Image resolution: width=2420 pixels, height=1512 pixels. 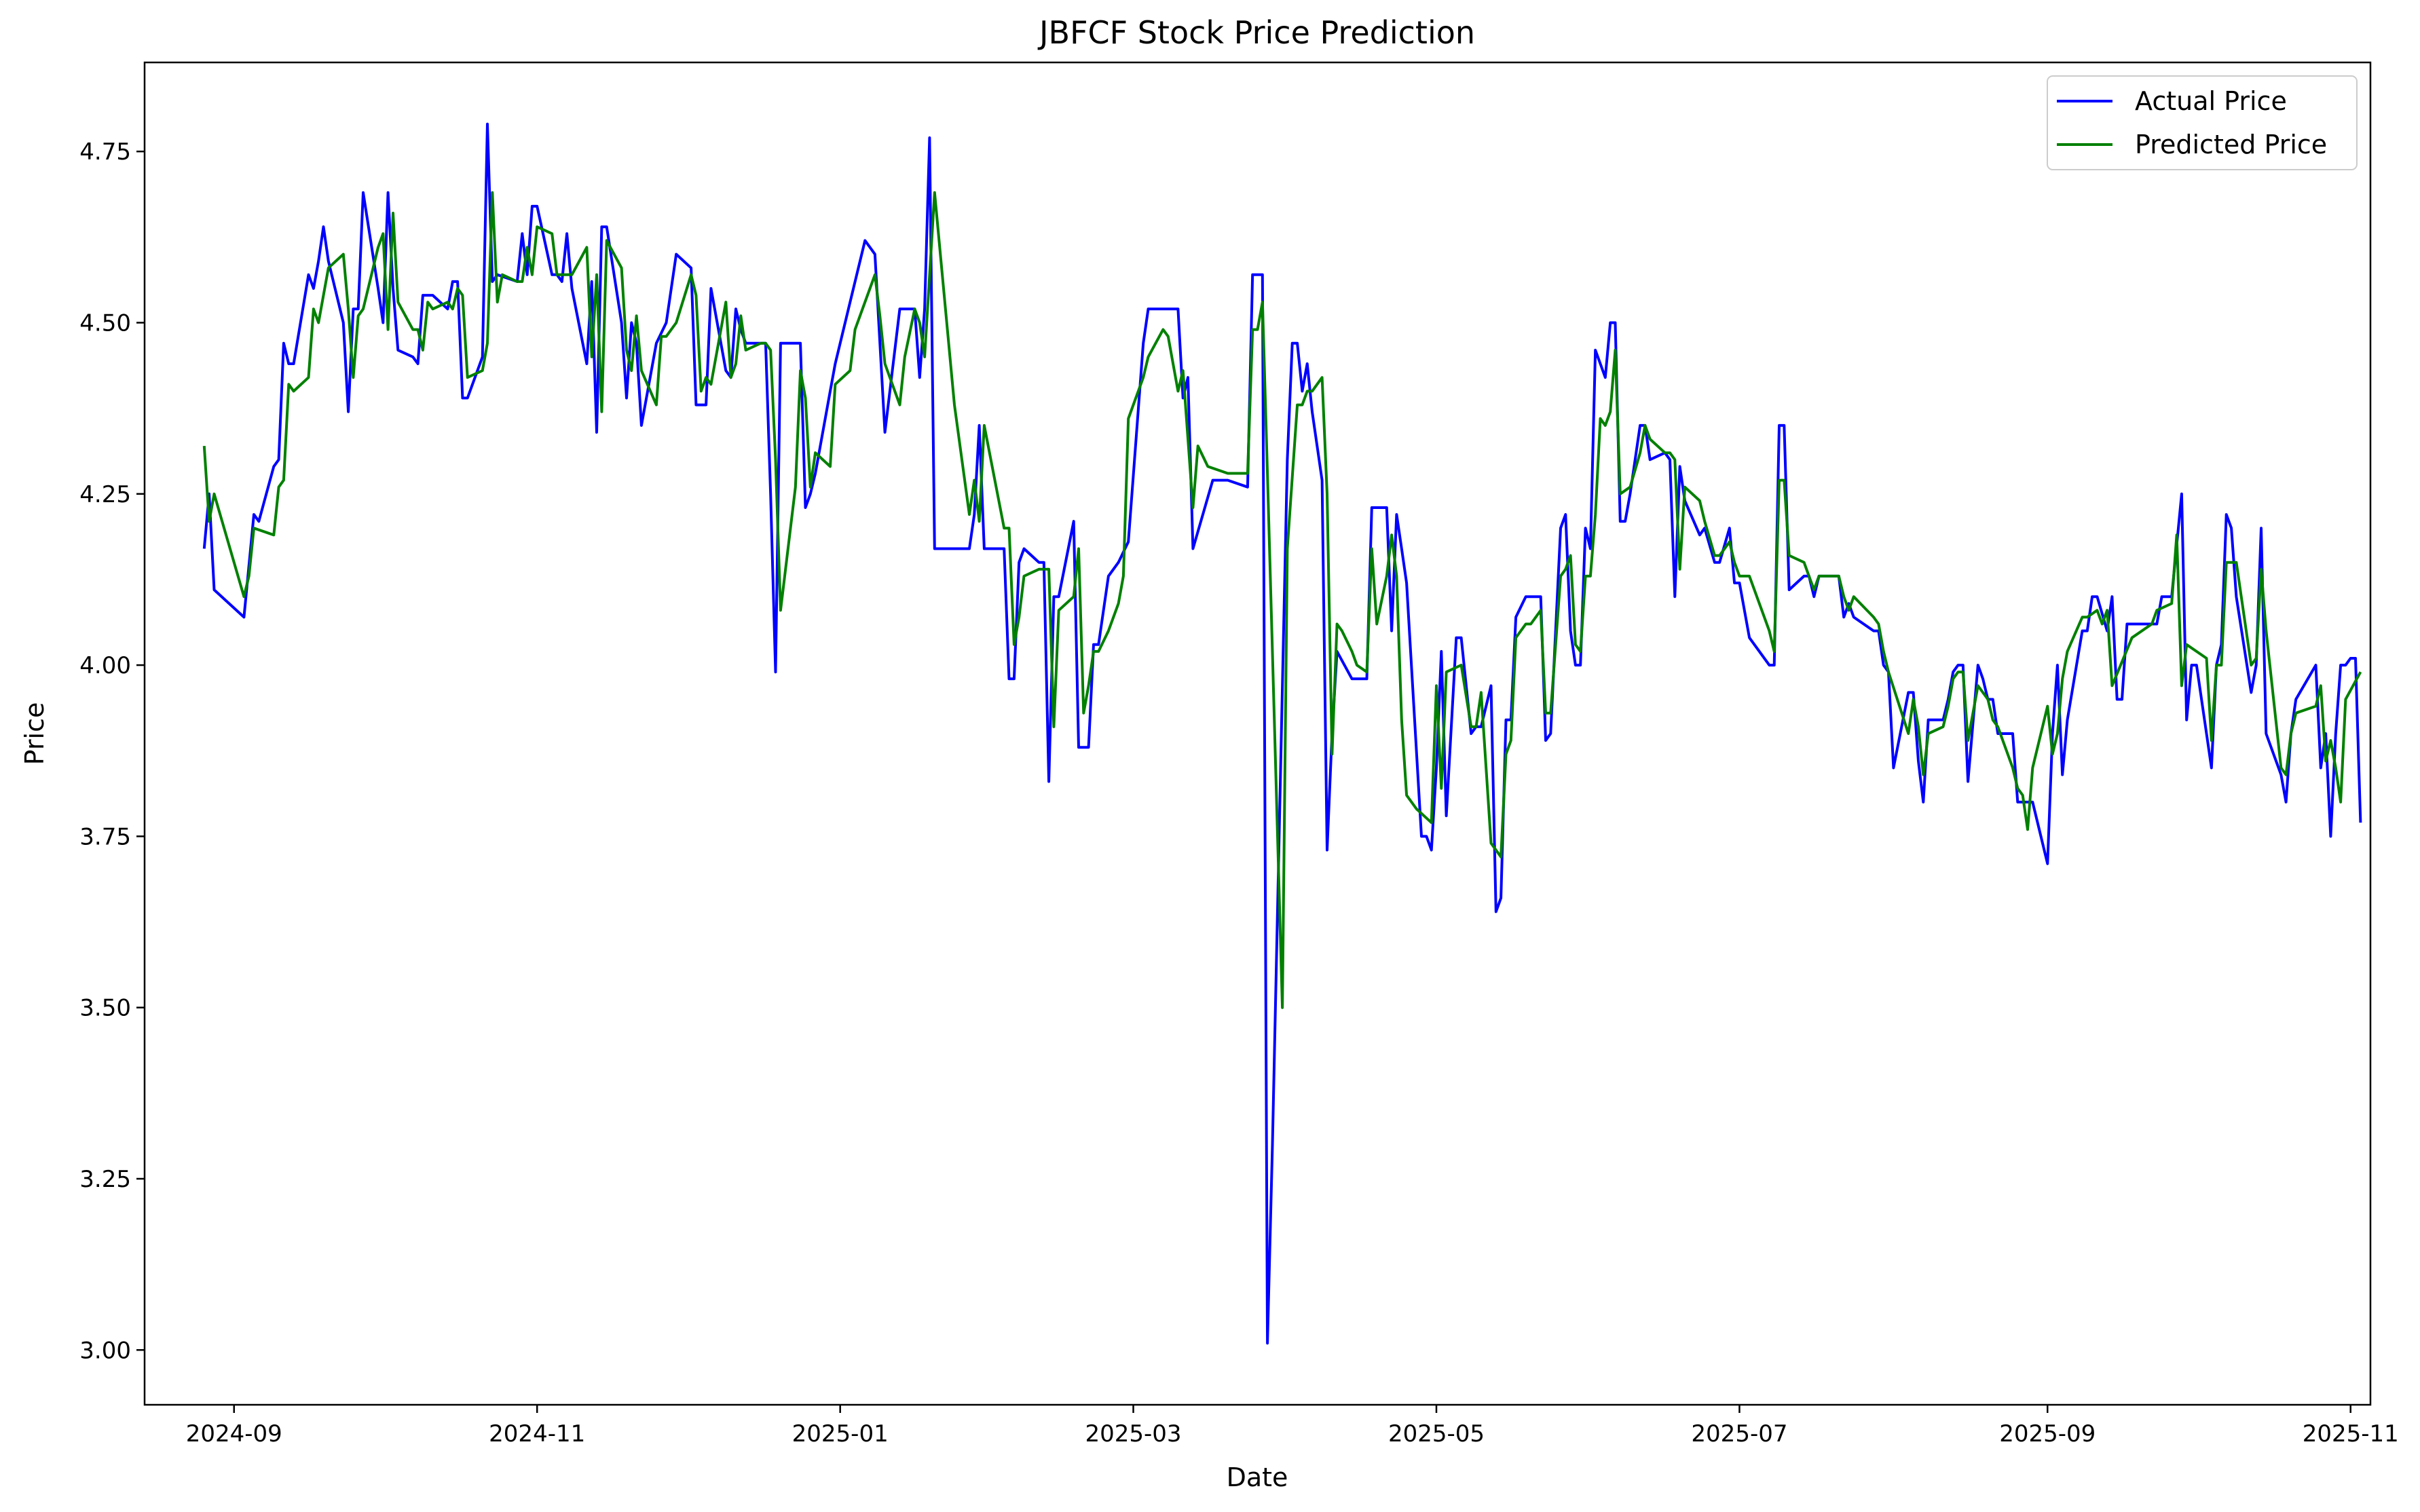 I want to click on x-axis-label: Date, so click(x=1257, y=1477).